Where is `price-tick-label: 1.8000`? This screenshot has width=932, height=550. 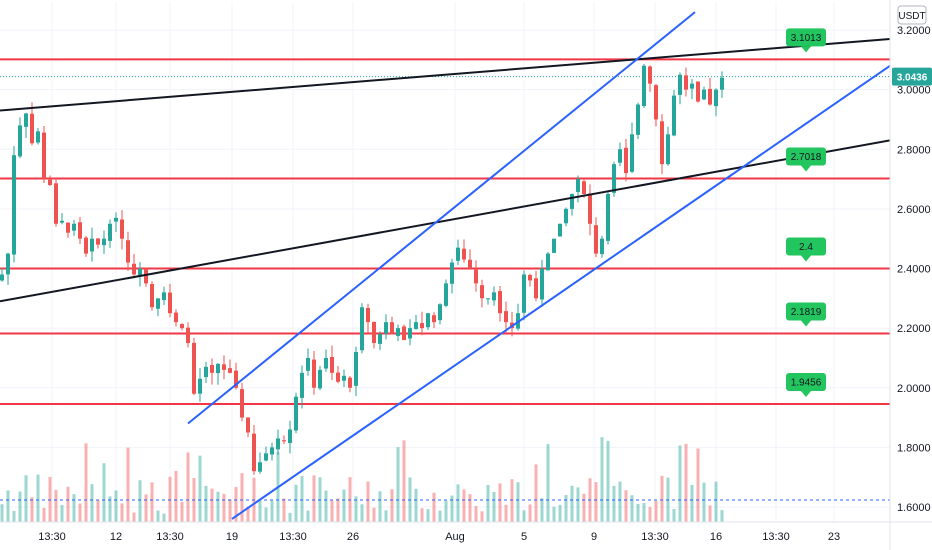 price-tick-label: 1.8000 is located at coordinates (914, 448).